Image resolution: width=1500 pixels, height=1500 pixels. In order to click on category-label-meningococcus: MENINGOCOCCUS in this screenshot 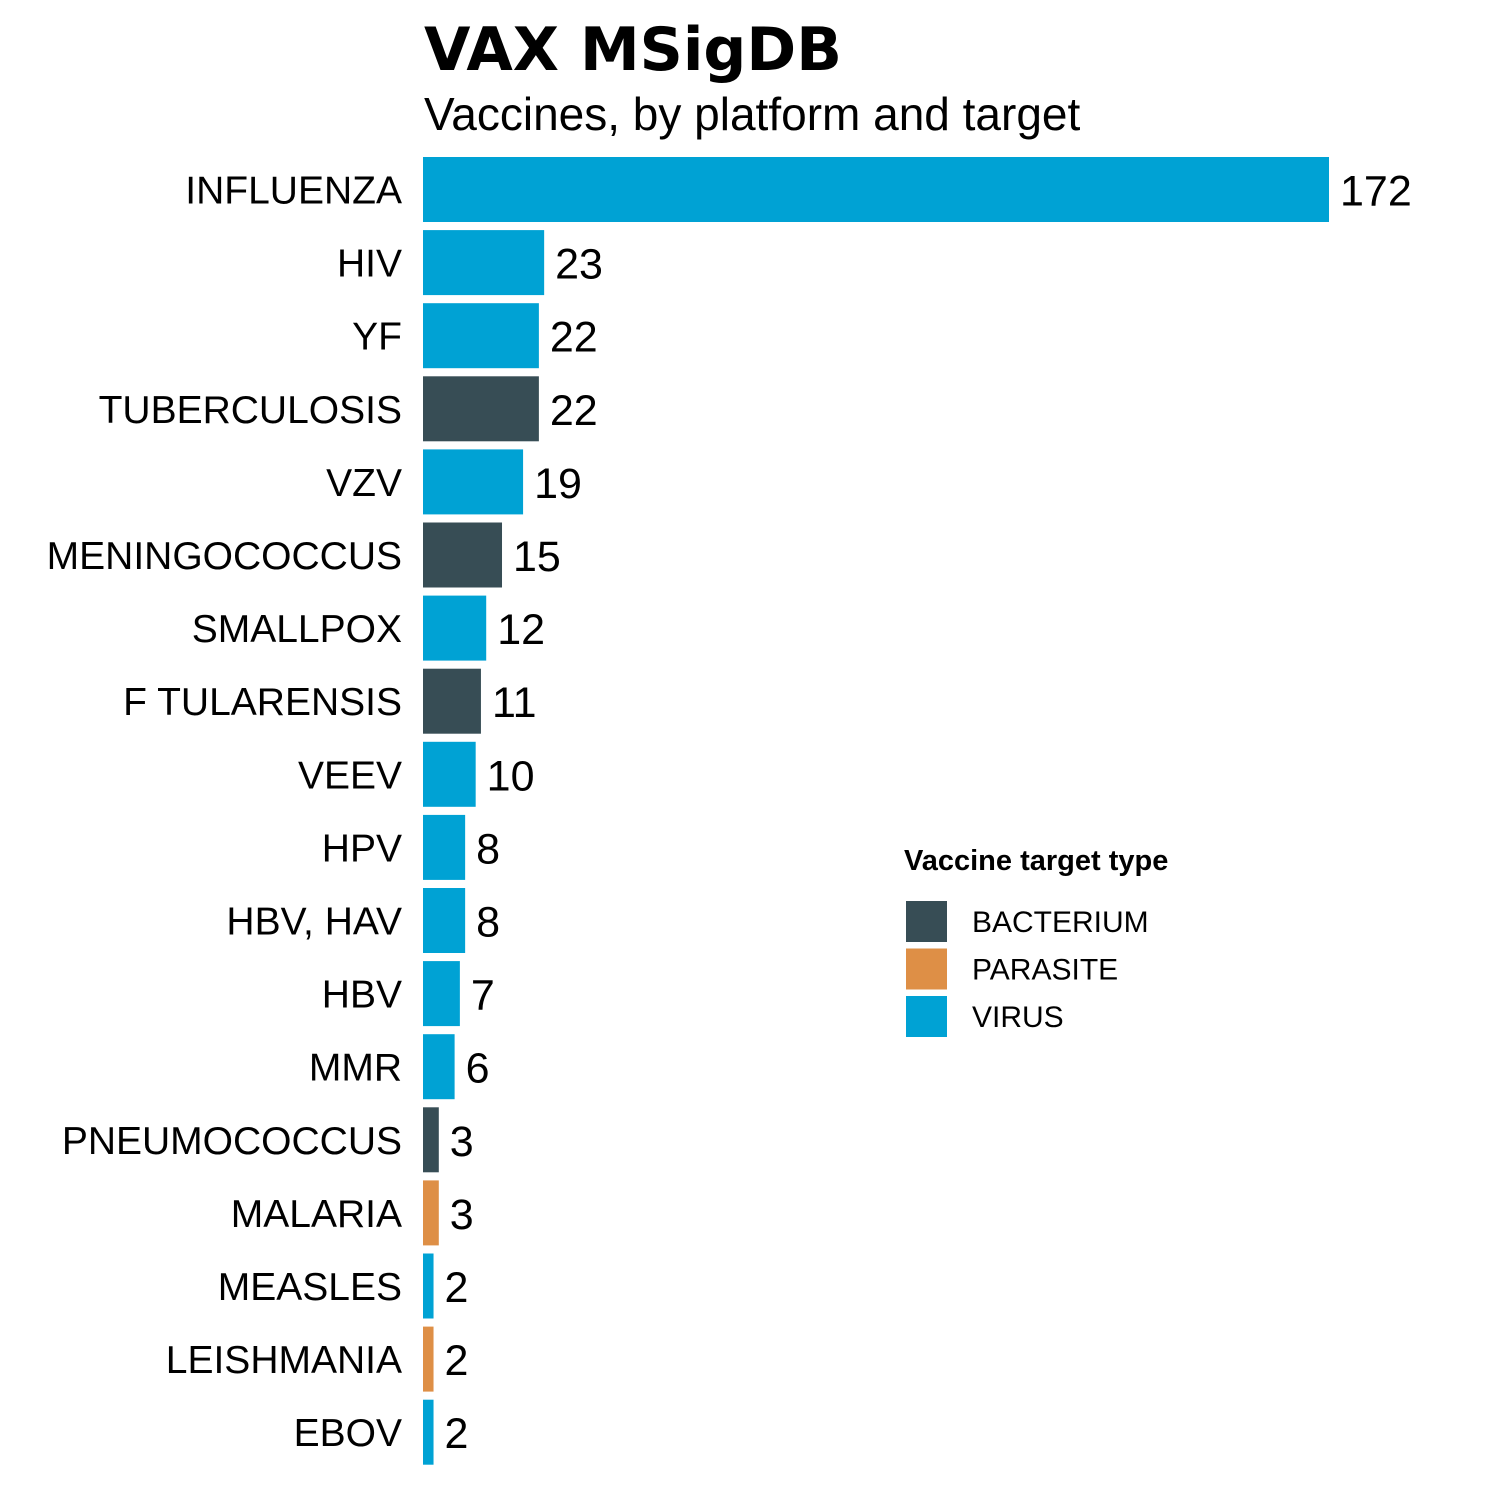, I will do `click(224, 556)`.